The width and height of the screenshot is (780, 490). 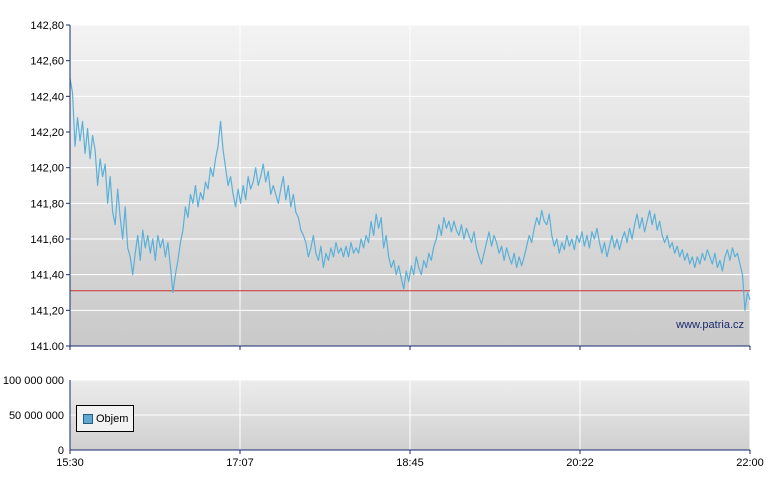 What do you see at coordinates (709, 325) in the screenshot?
I see `watermark: www.patria.cz` at bounding box center [709, 325].